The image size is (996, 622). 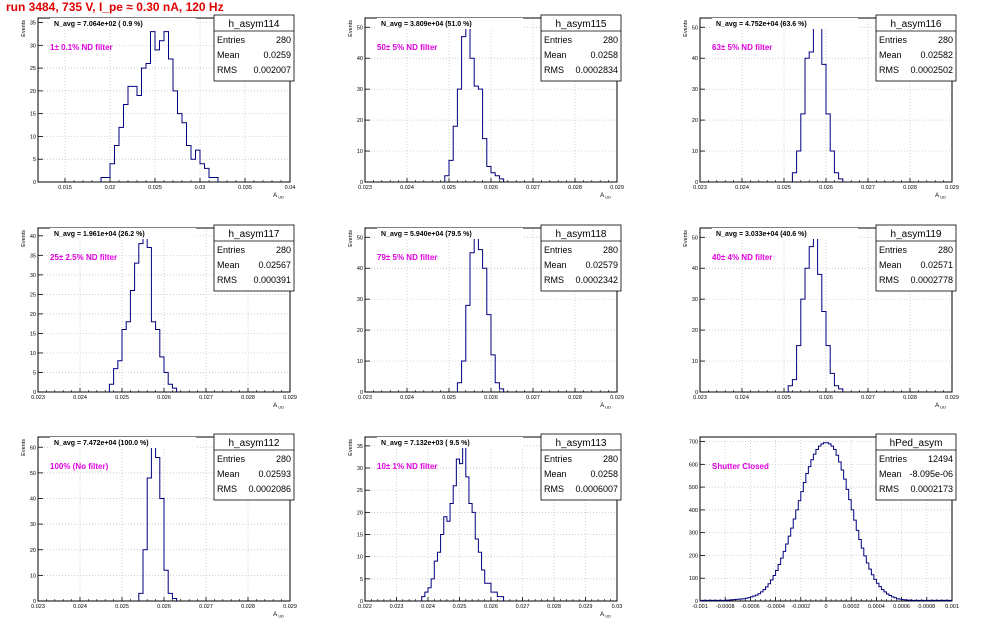 What do you see at coordinates (761, 234) in the screenshot?
I see `histogram-title: N_avg = 3.033e+04 (40.6 %)` at bounding box center [761, 234].